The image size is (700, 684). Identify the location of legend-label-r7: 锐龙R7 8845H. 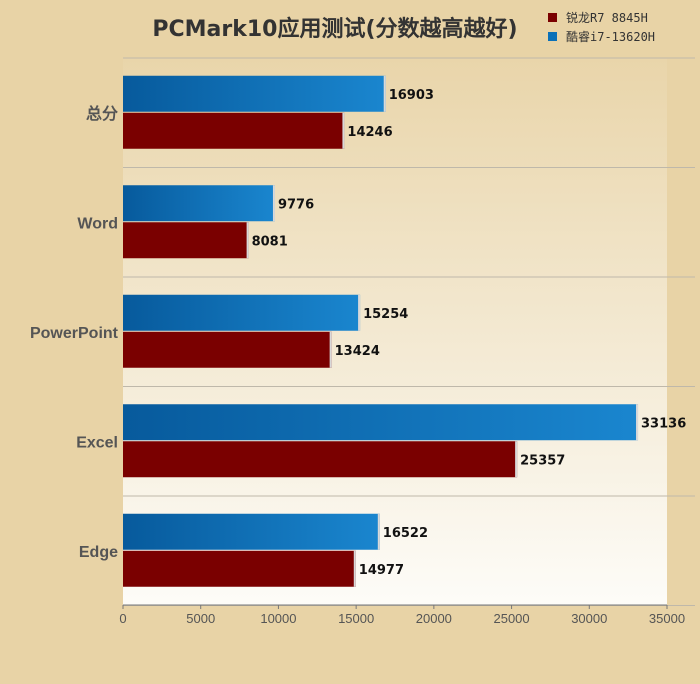
(607, 18).